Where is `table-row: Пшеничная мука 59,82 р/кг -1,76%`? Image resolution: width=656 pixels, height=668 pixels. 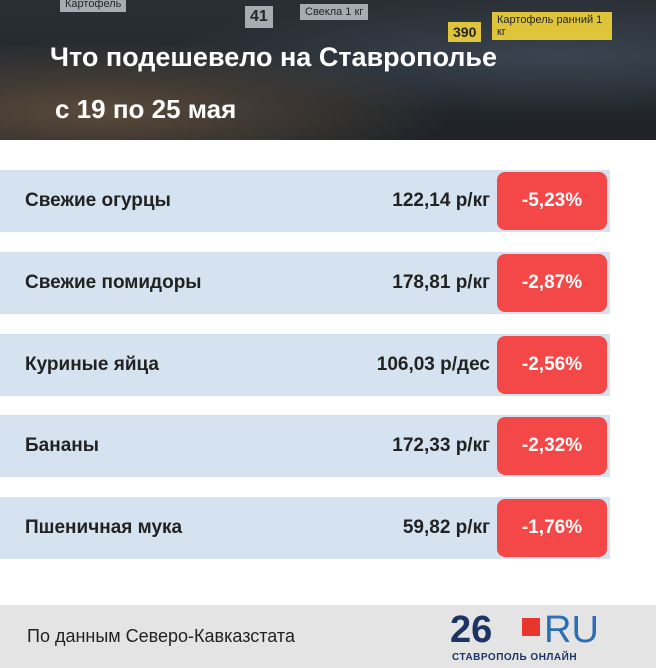 table-row: Пшеничная мука 59,82 р/кг -1,76% is located at coordinates (305, 528).